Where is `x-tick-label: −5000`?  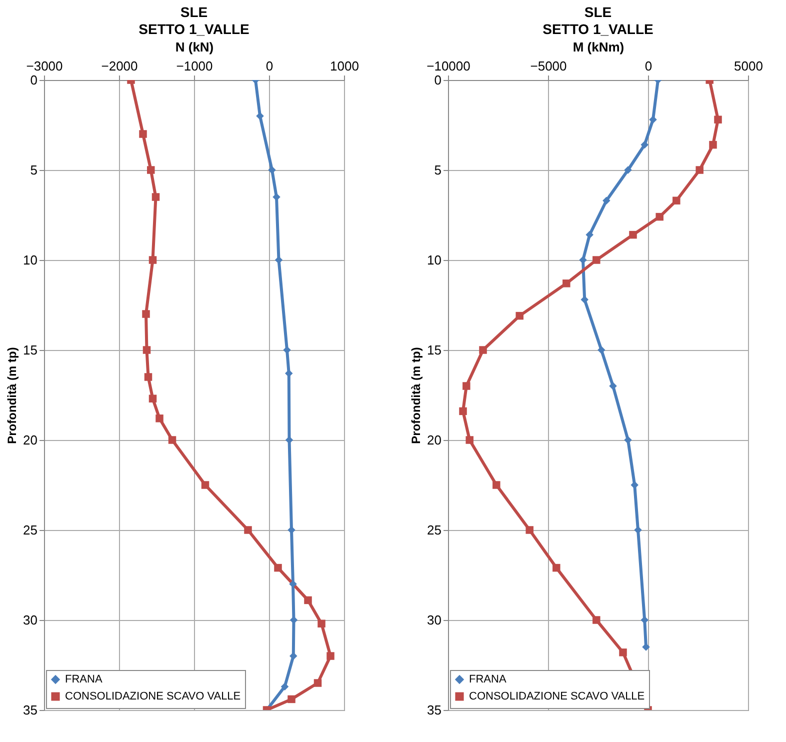 x-tick-label: −5000 is located at coordinates (548, 66).